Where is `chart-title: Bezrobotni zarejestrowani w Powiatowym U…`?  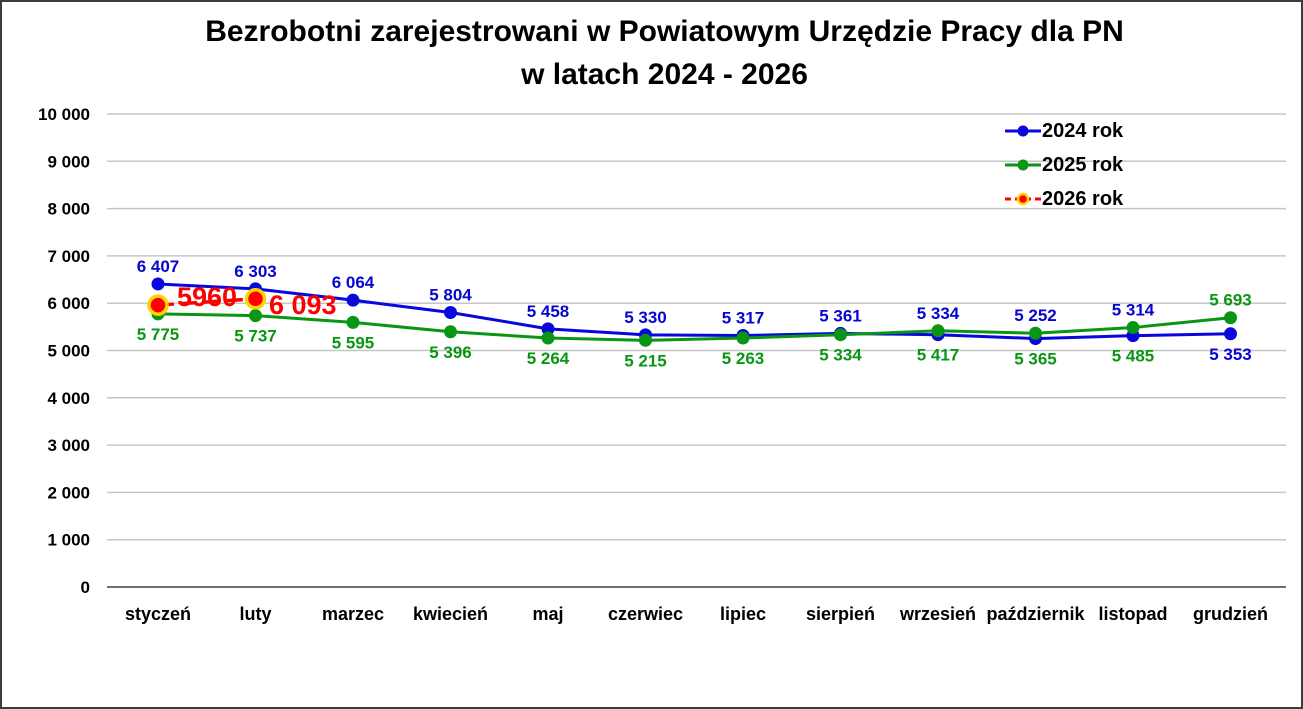 chart-title: Bezrobotni zarejestrowani w Powiatowym U… is located at coordinates (651, 53).